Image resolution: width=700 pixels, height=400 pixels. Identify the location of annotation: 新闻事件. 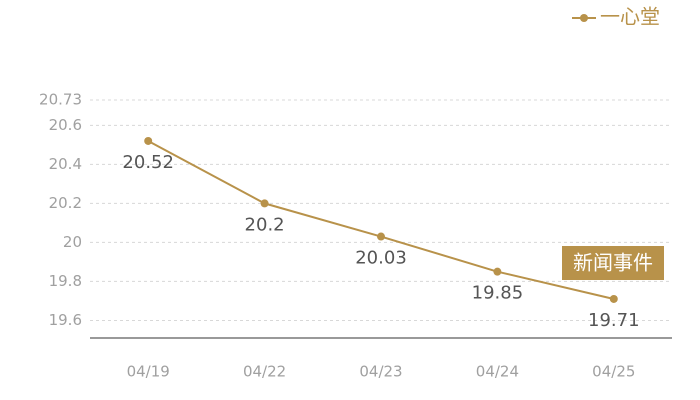
(613, 263).